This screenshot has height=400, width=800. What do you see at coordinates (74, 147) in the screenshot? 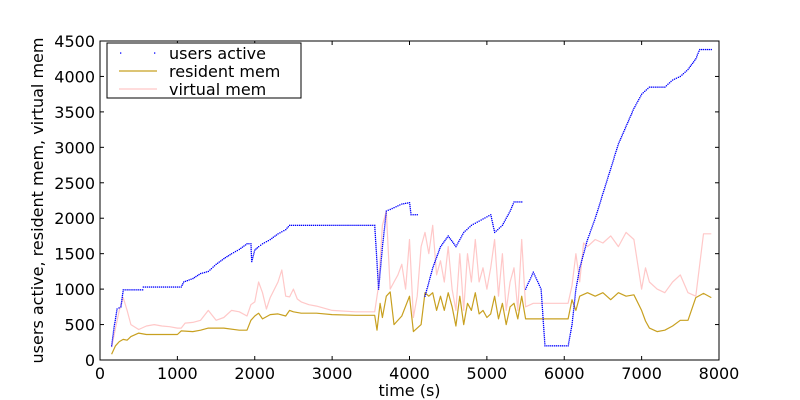
I see `y-tick-label: 3000` at bounding box center [74, 147].